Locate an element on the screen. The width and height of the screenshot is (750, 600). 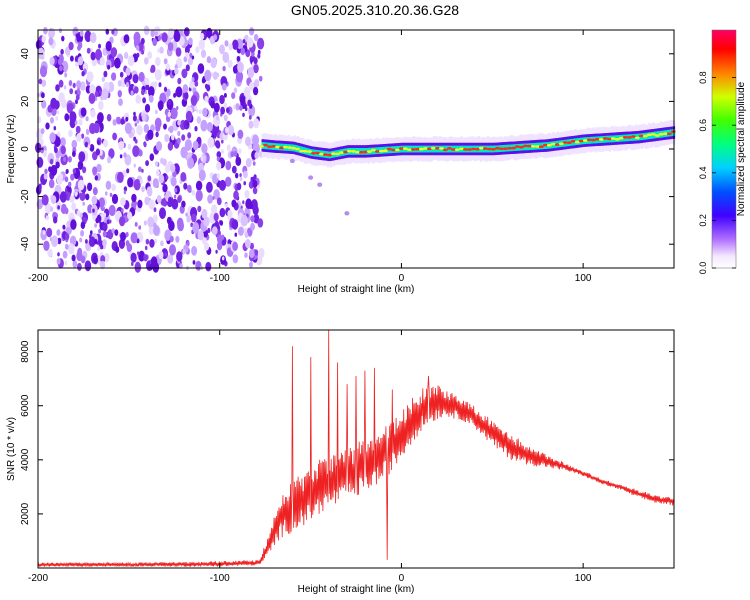
colorbar-label: Normalized spectral amplitude is located at coordinates (741, 148).